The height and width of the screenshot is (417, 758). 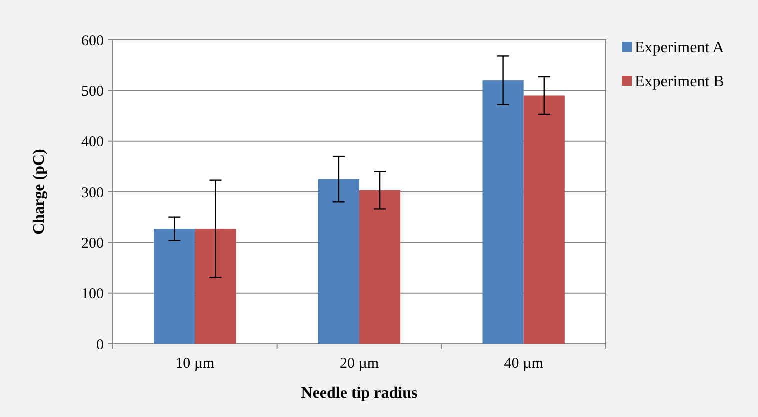 I want to click on x-tick-label: 40 µm, so click(x=524, y=364).